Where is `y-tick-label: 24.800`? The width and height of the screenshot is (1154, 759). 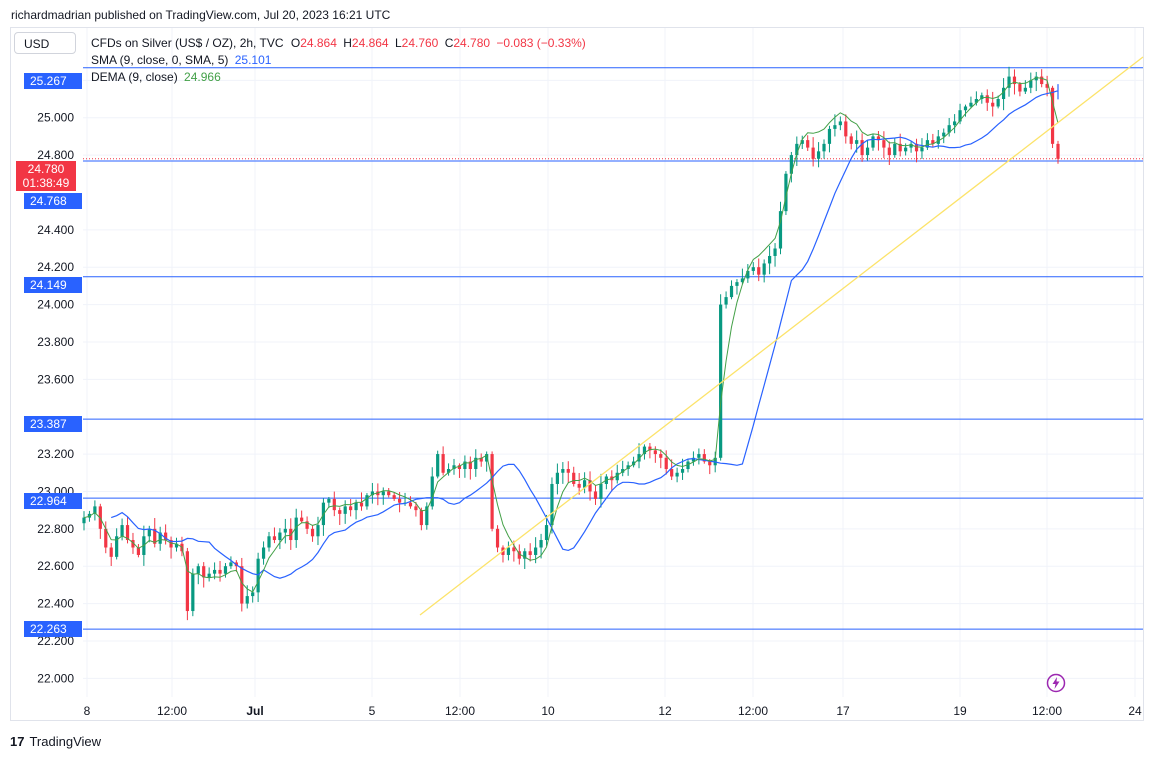 y-tick-label: 24.800 is located at coordinates (55, 155).